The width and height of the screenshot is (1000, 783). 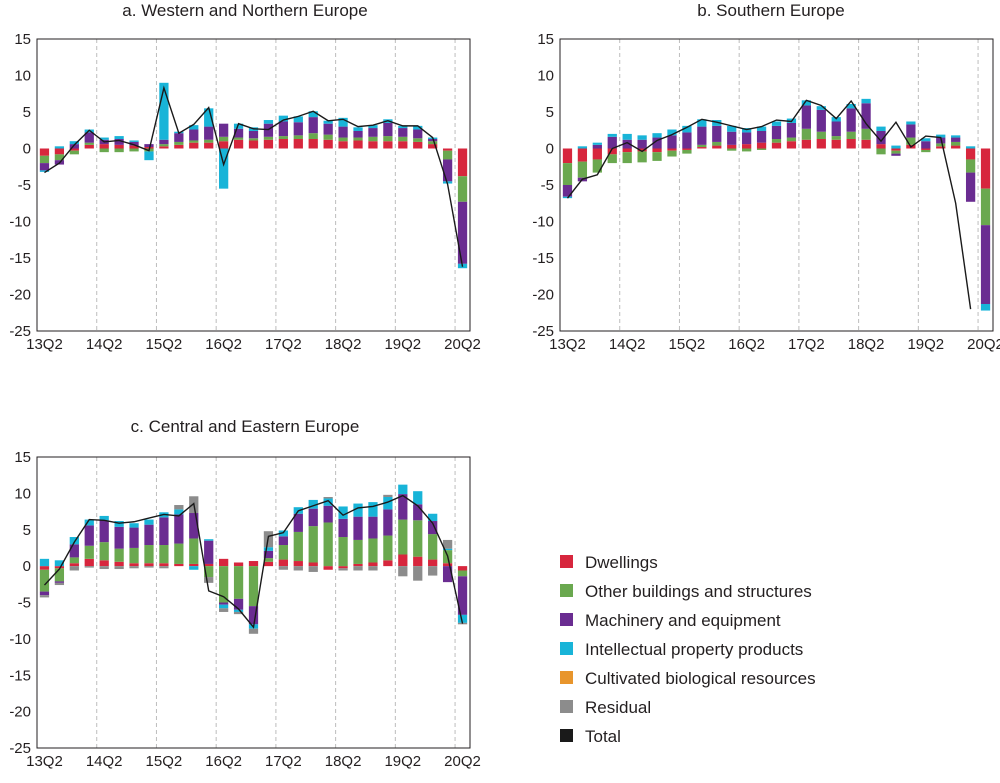 What do you see at coordinates (550, 149) in the screenshot?
I see `y-tick-label: 0` at bounding box center [550, 149].